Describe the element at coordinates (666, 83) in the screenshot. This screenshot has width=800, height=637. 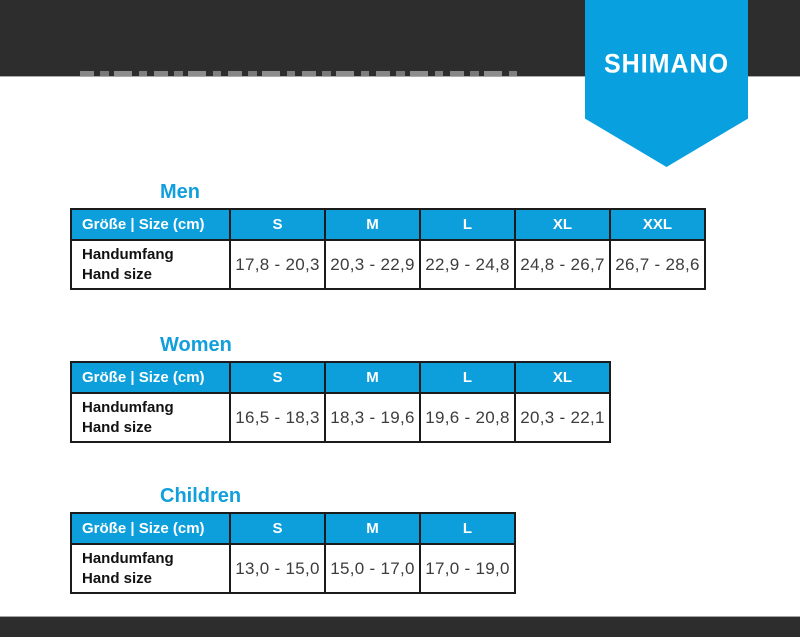
I see `shimano-ribbon: SHIMANO` at that location.